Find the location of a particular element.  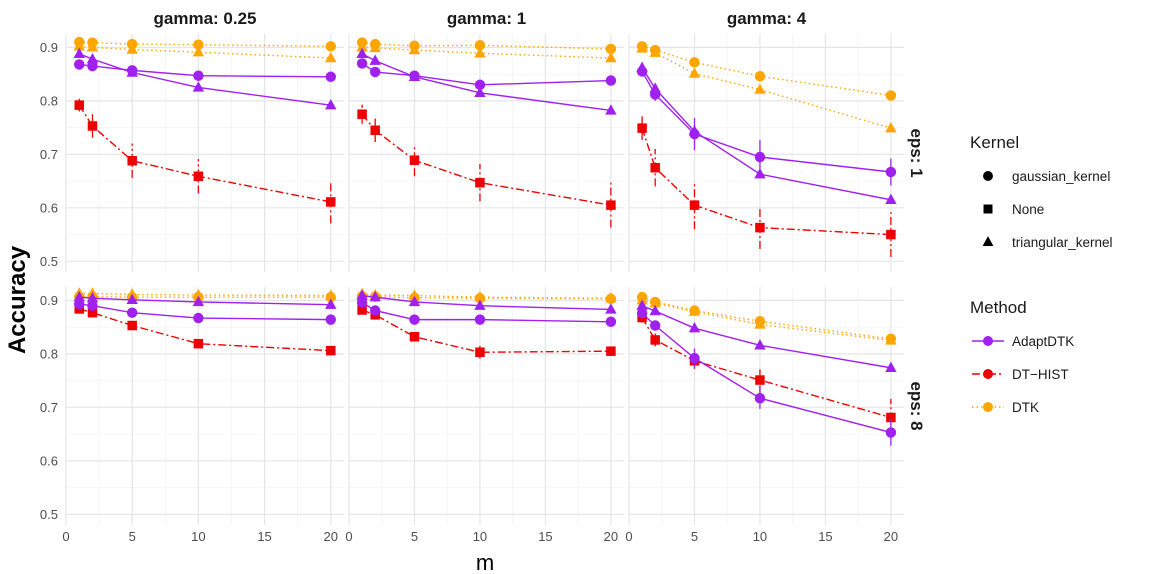

series-dtk-triangular is located at coordinates (766, 87).